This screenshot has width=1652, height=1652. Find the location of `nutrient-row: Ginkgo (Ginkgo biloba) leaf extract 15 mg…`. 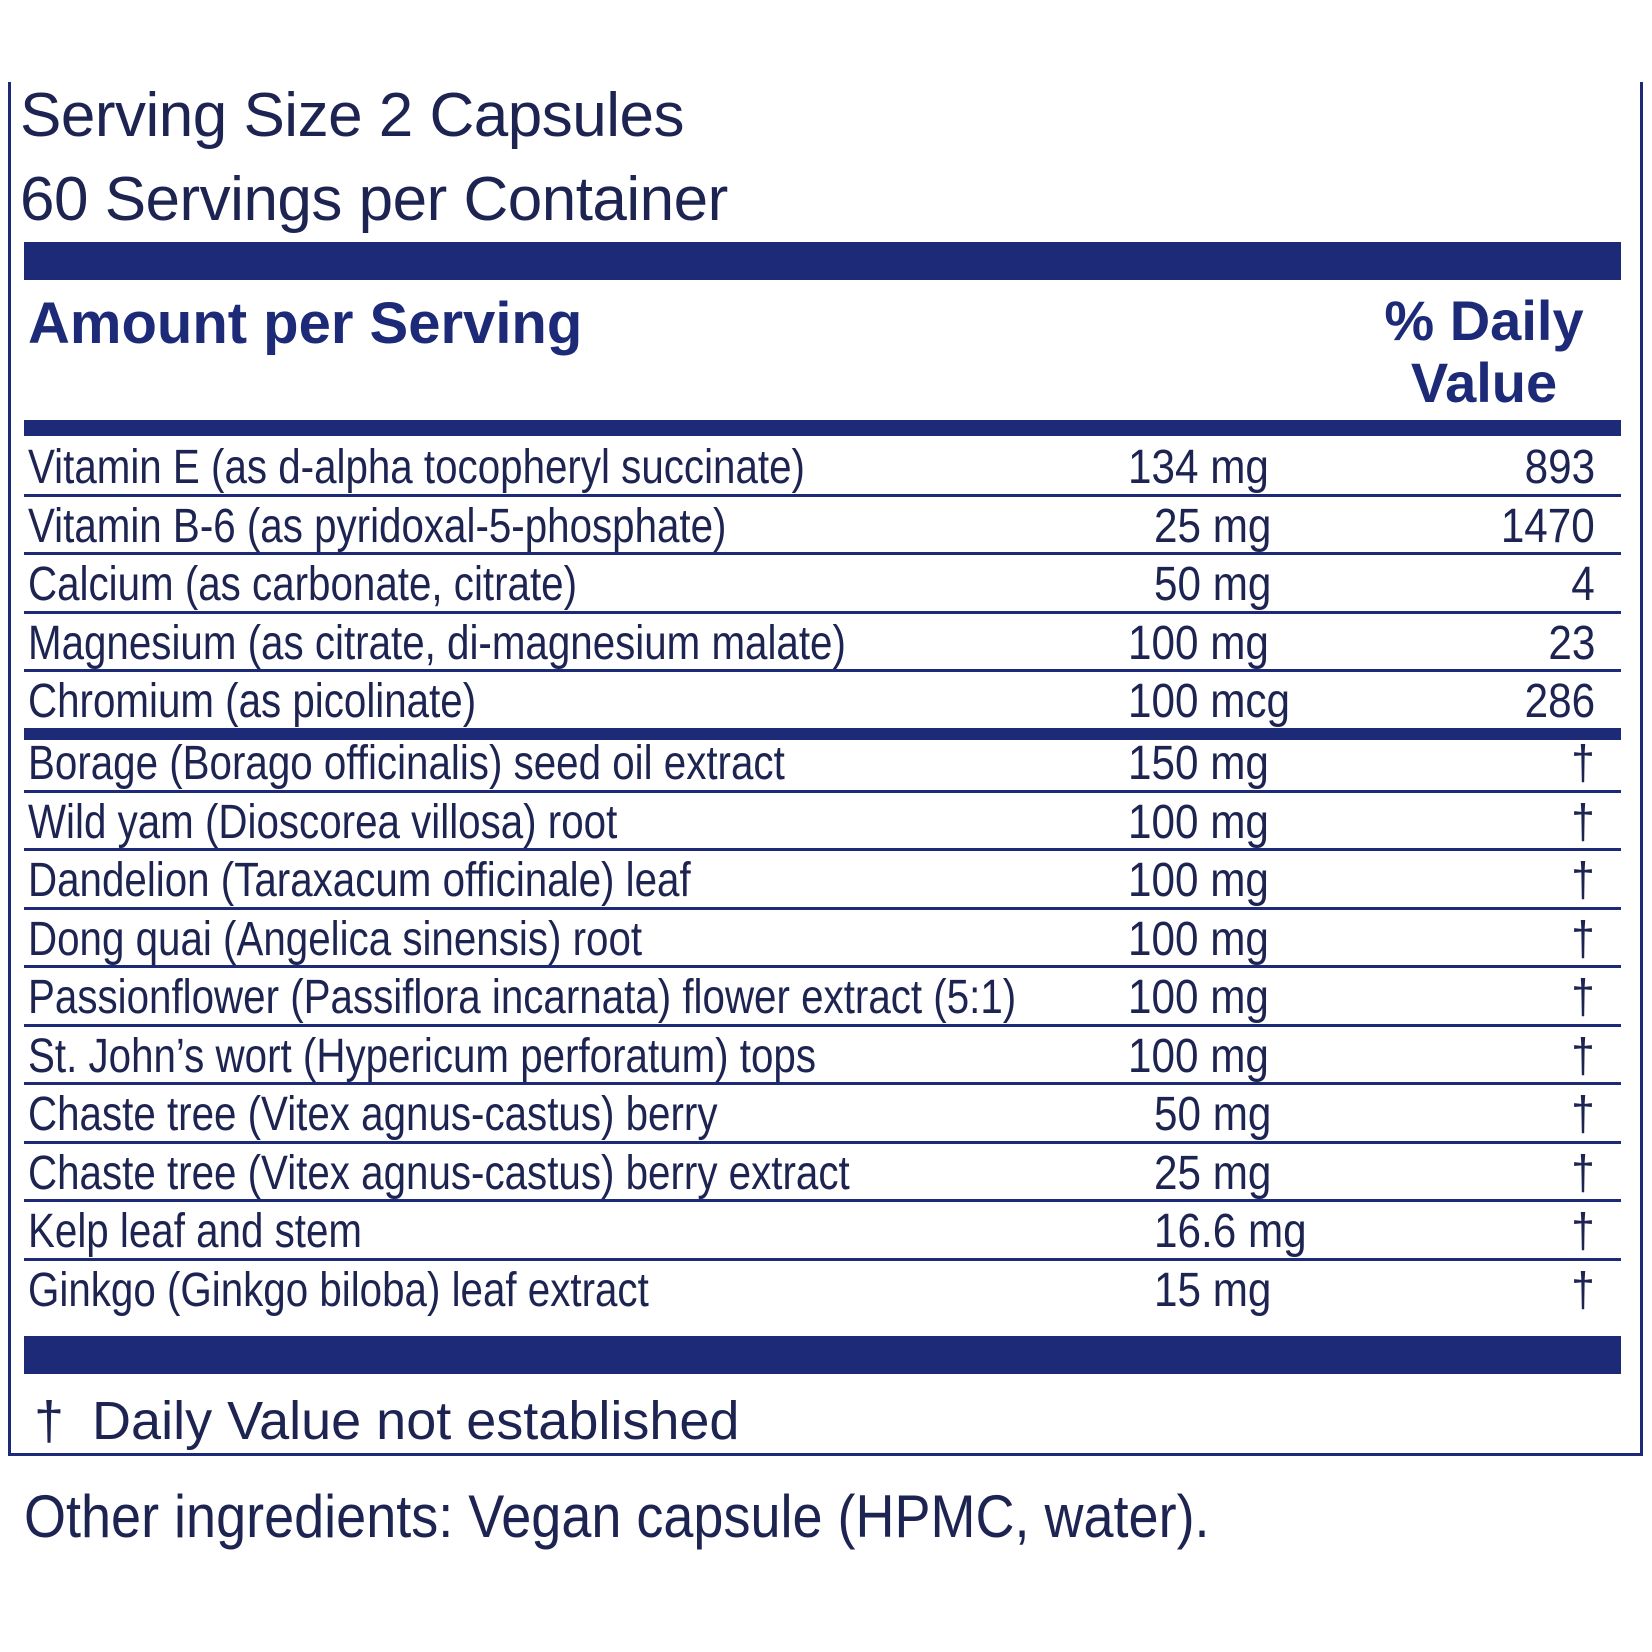

nutrient-row: Ginkgo (Ginkgo biloba) leaf extract 15 mg… is located at coordinates (822, 1290).